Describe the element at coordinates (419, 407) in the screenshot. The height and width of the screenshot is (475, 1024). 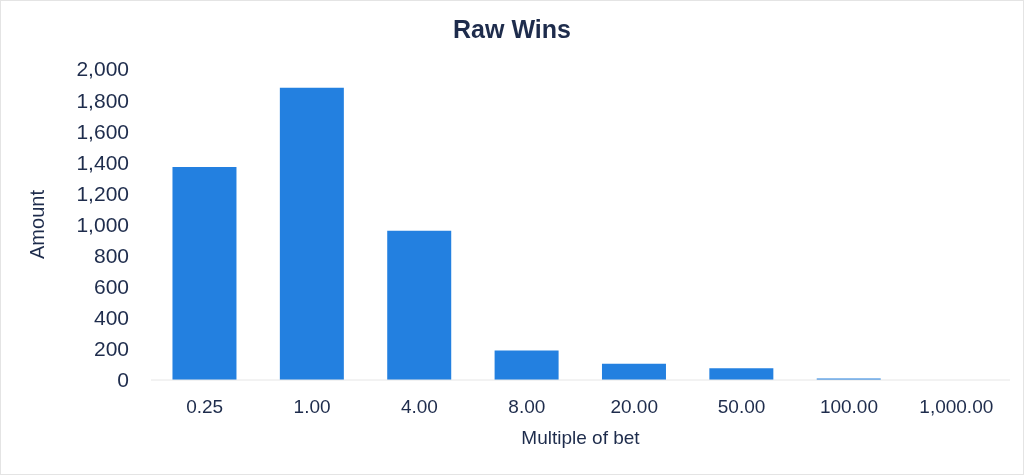
I see `x-tick-label: 4.00` at that location.